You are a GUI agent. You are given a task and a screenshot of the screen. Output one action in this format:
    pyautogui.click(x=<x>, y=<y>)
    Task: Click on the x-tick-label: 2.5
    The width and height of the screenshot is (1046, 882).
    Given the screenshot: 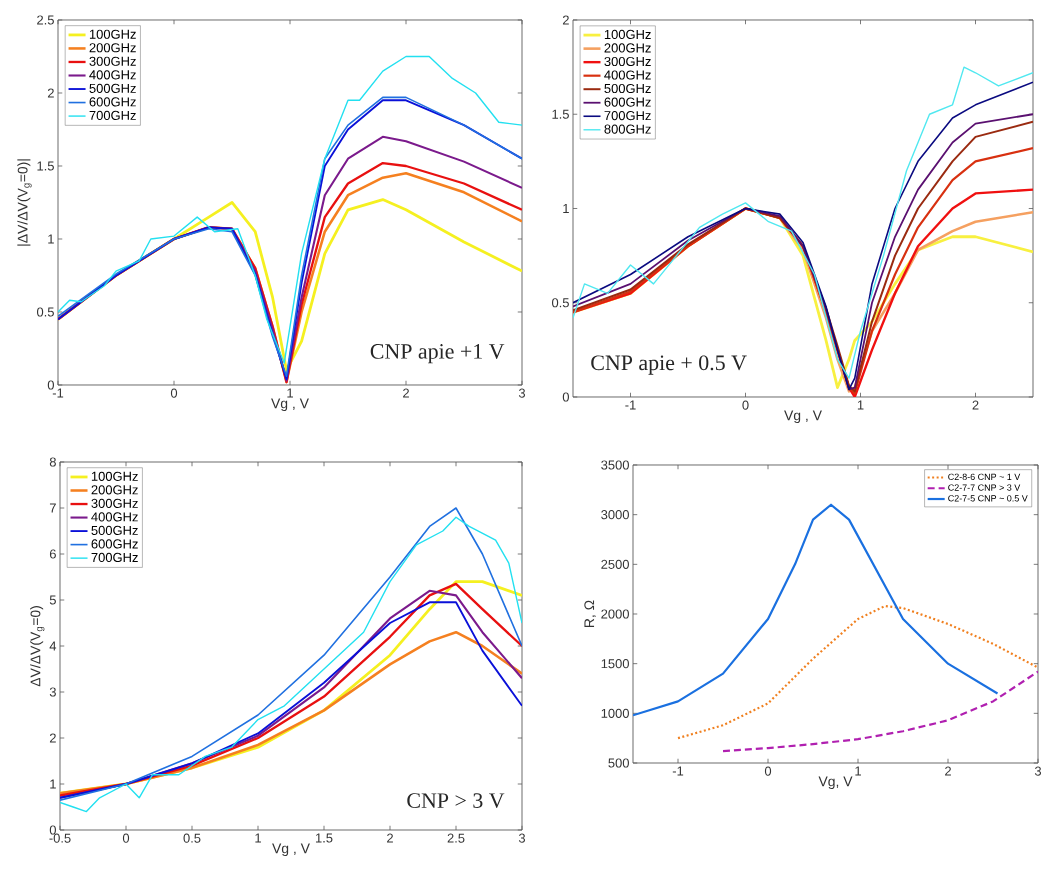 What is the action you would take?
    pyautogui.click(x=456, y=838)
    